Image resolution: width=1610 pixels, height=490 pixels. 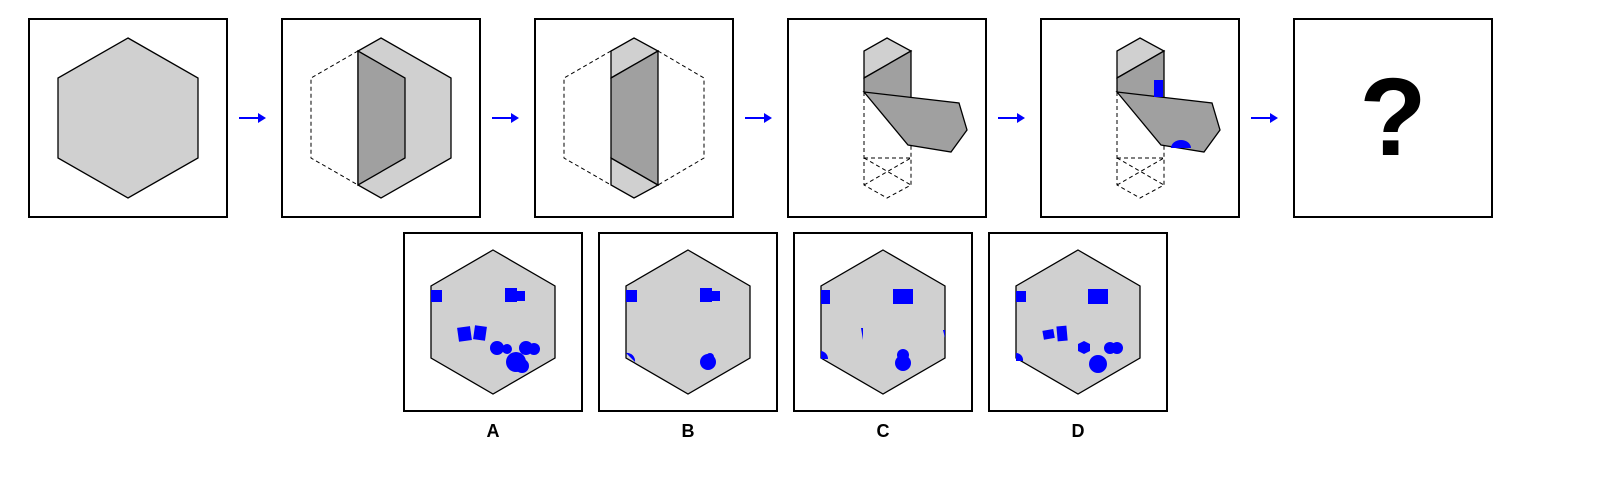 I want to click on second-fold-figure, so click(x=634, y=118).